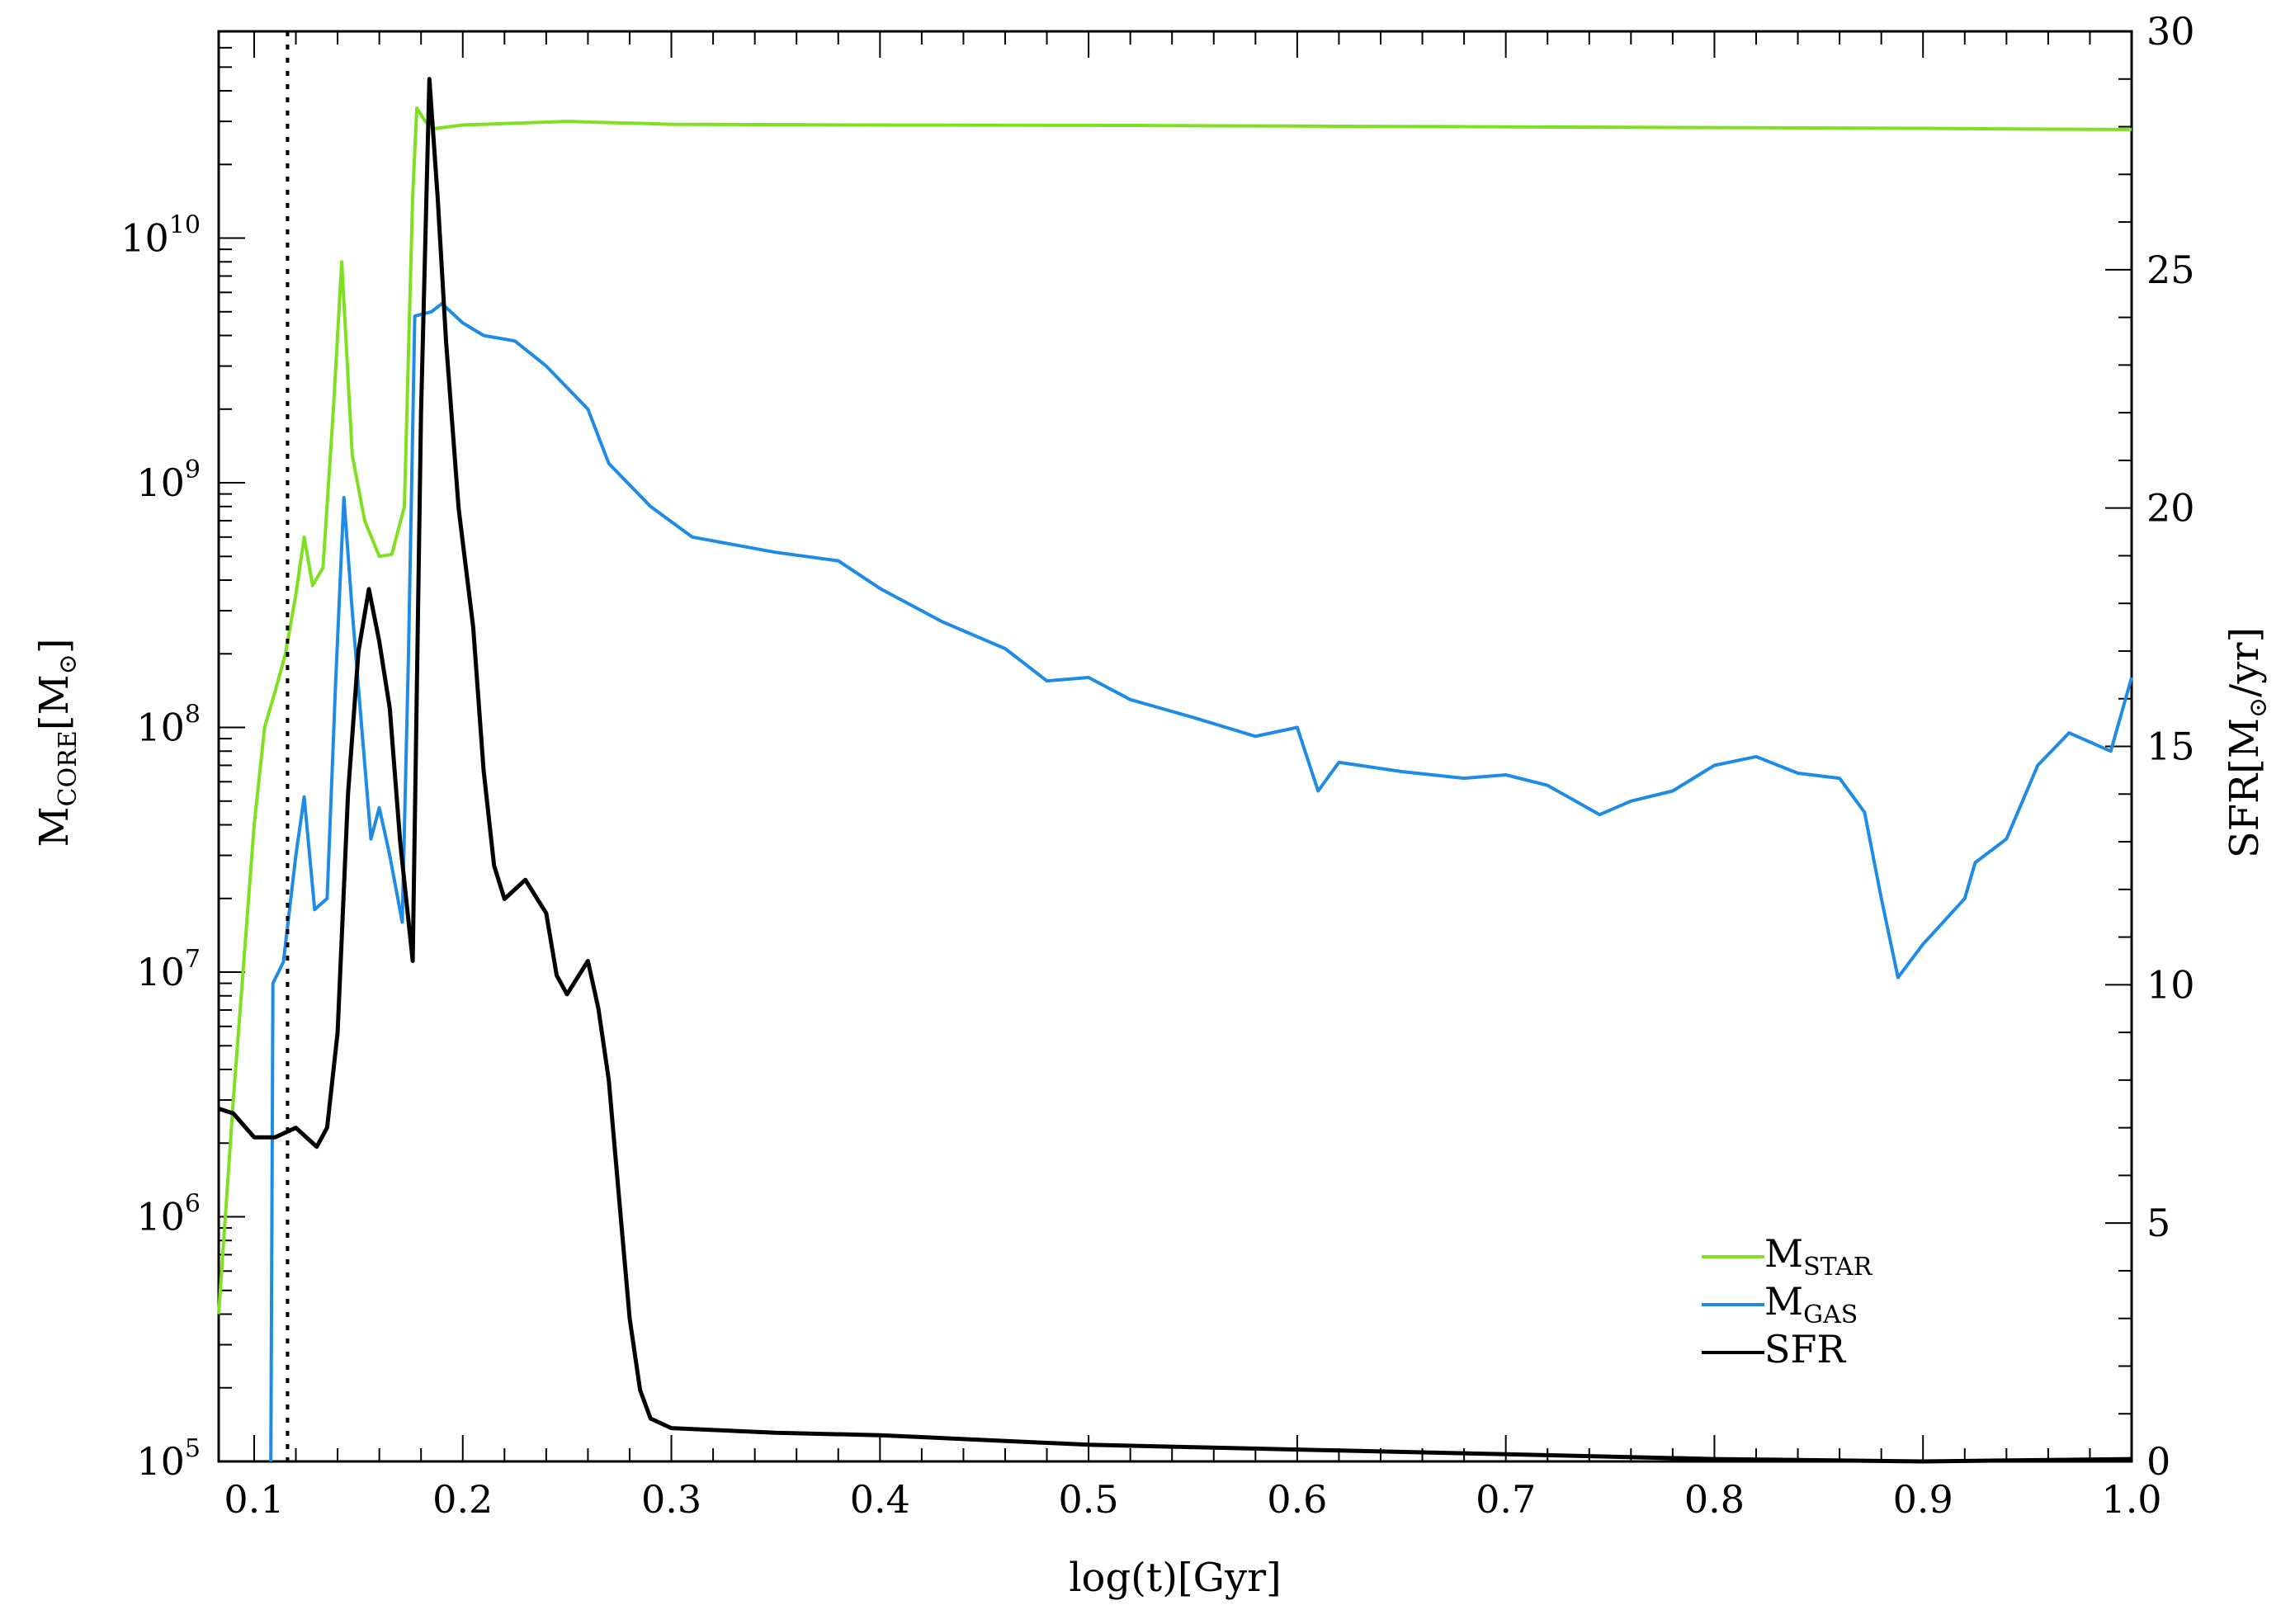 This screenshot has width=2281, height=1624. What do you see at coordinates (1811, 1304) in the screenshot?
I see `legend-label: MGAS` at bounding box center [1811, 1304].